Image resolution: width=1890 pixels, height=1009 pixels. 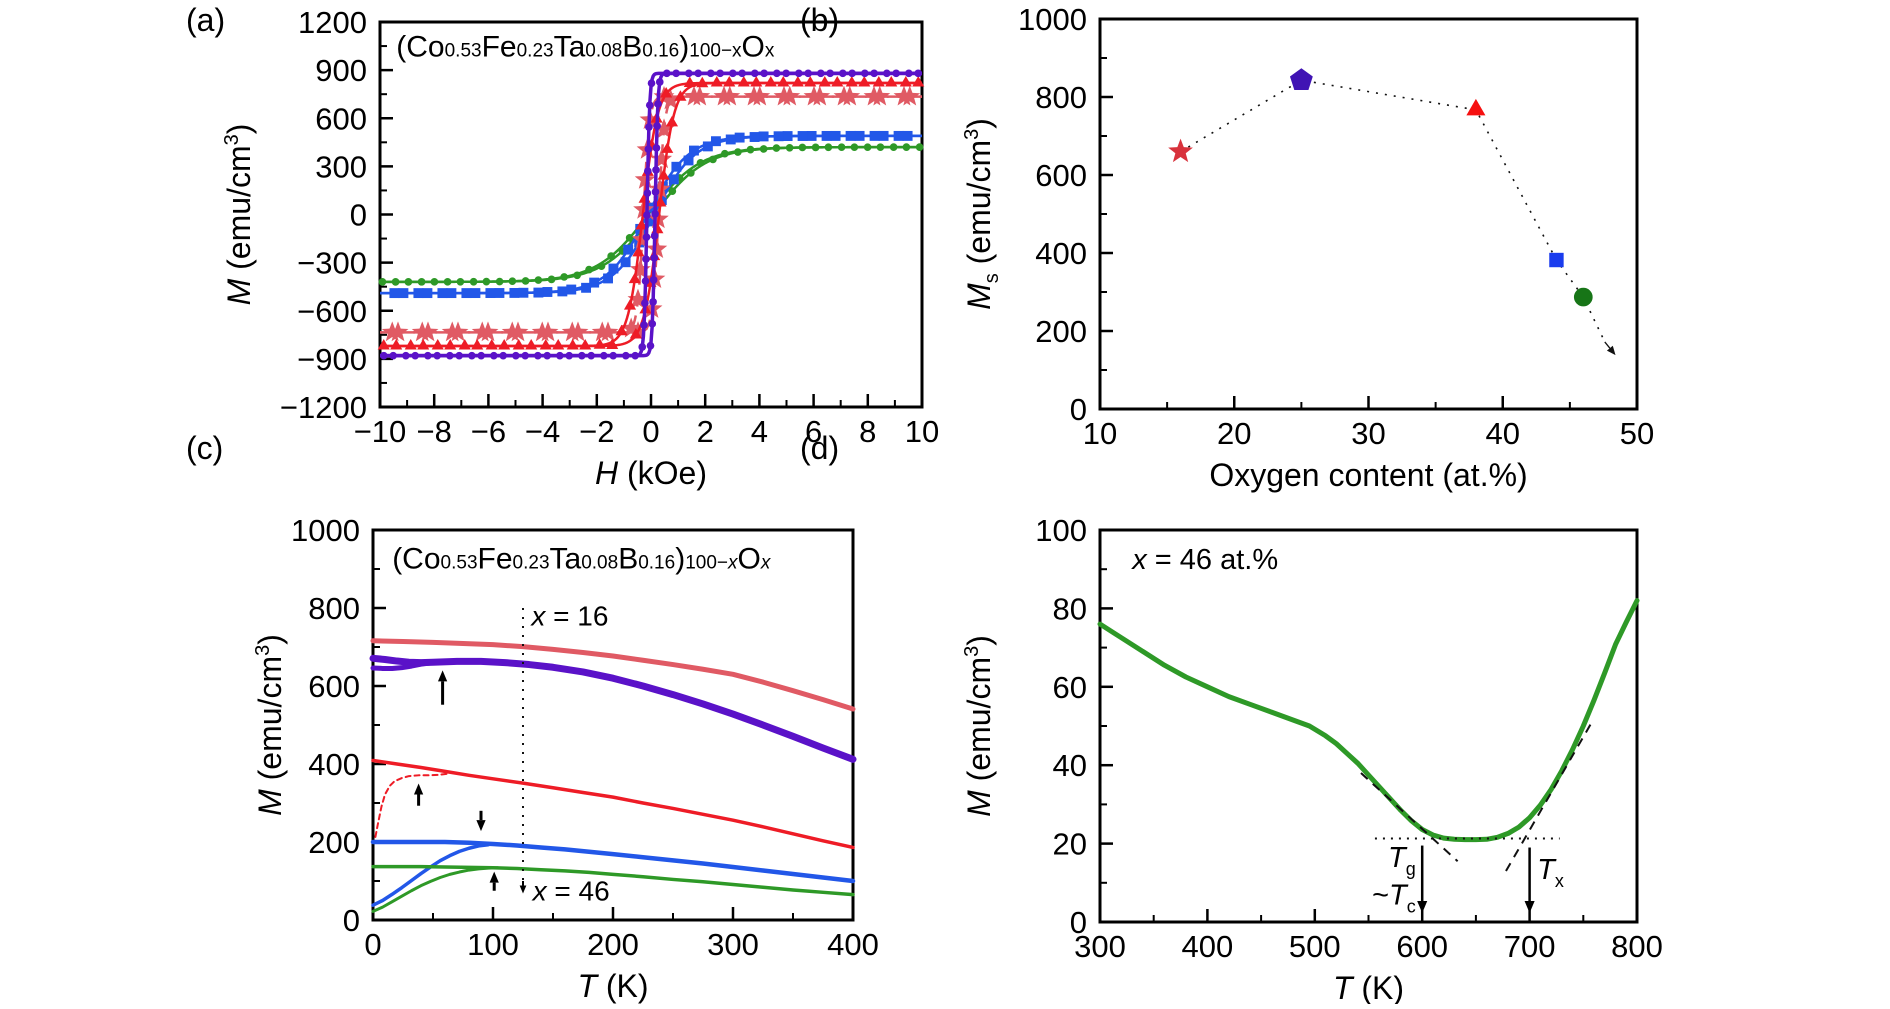 I want to click on panel-d-x-axis-label-run: (K), so click(x=1379, y=987).